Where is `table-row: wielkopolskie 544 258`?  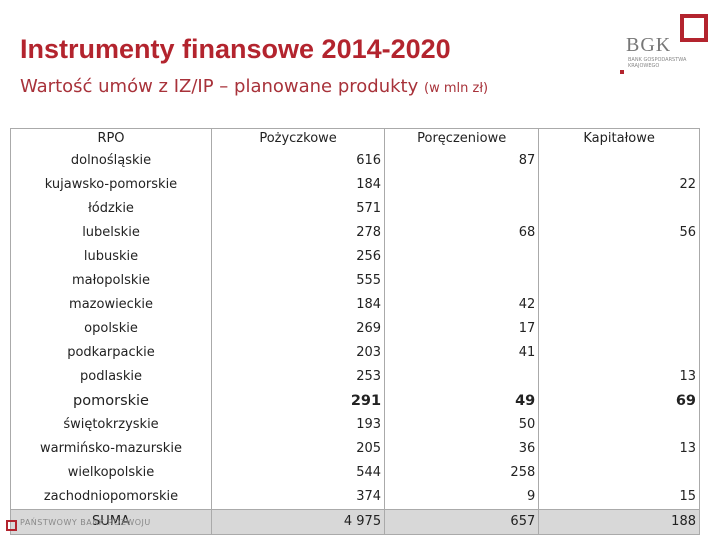 table-row: wielkopolskie 544 258 is located at coordinates (355, 473).